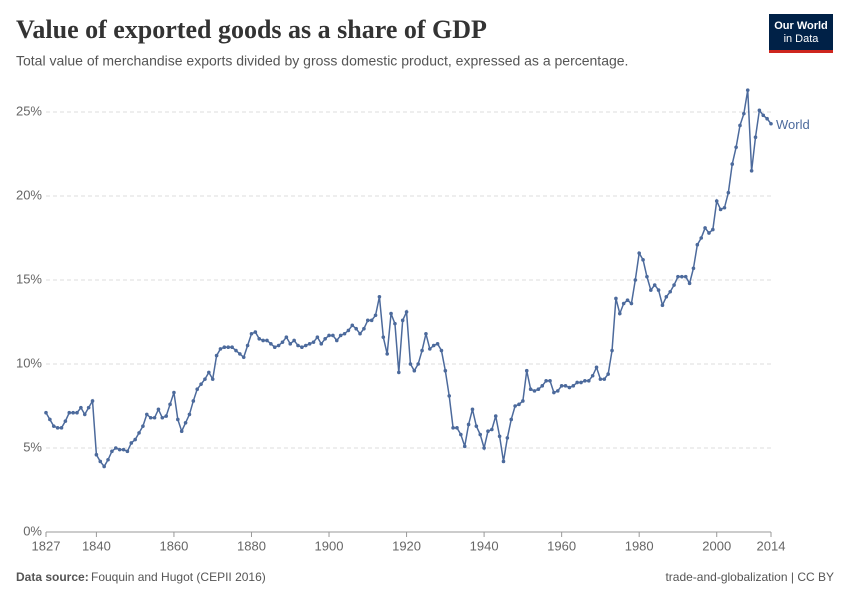  I want to click on x-tick-label: 2014, so click(771, 545).